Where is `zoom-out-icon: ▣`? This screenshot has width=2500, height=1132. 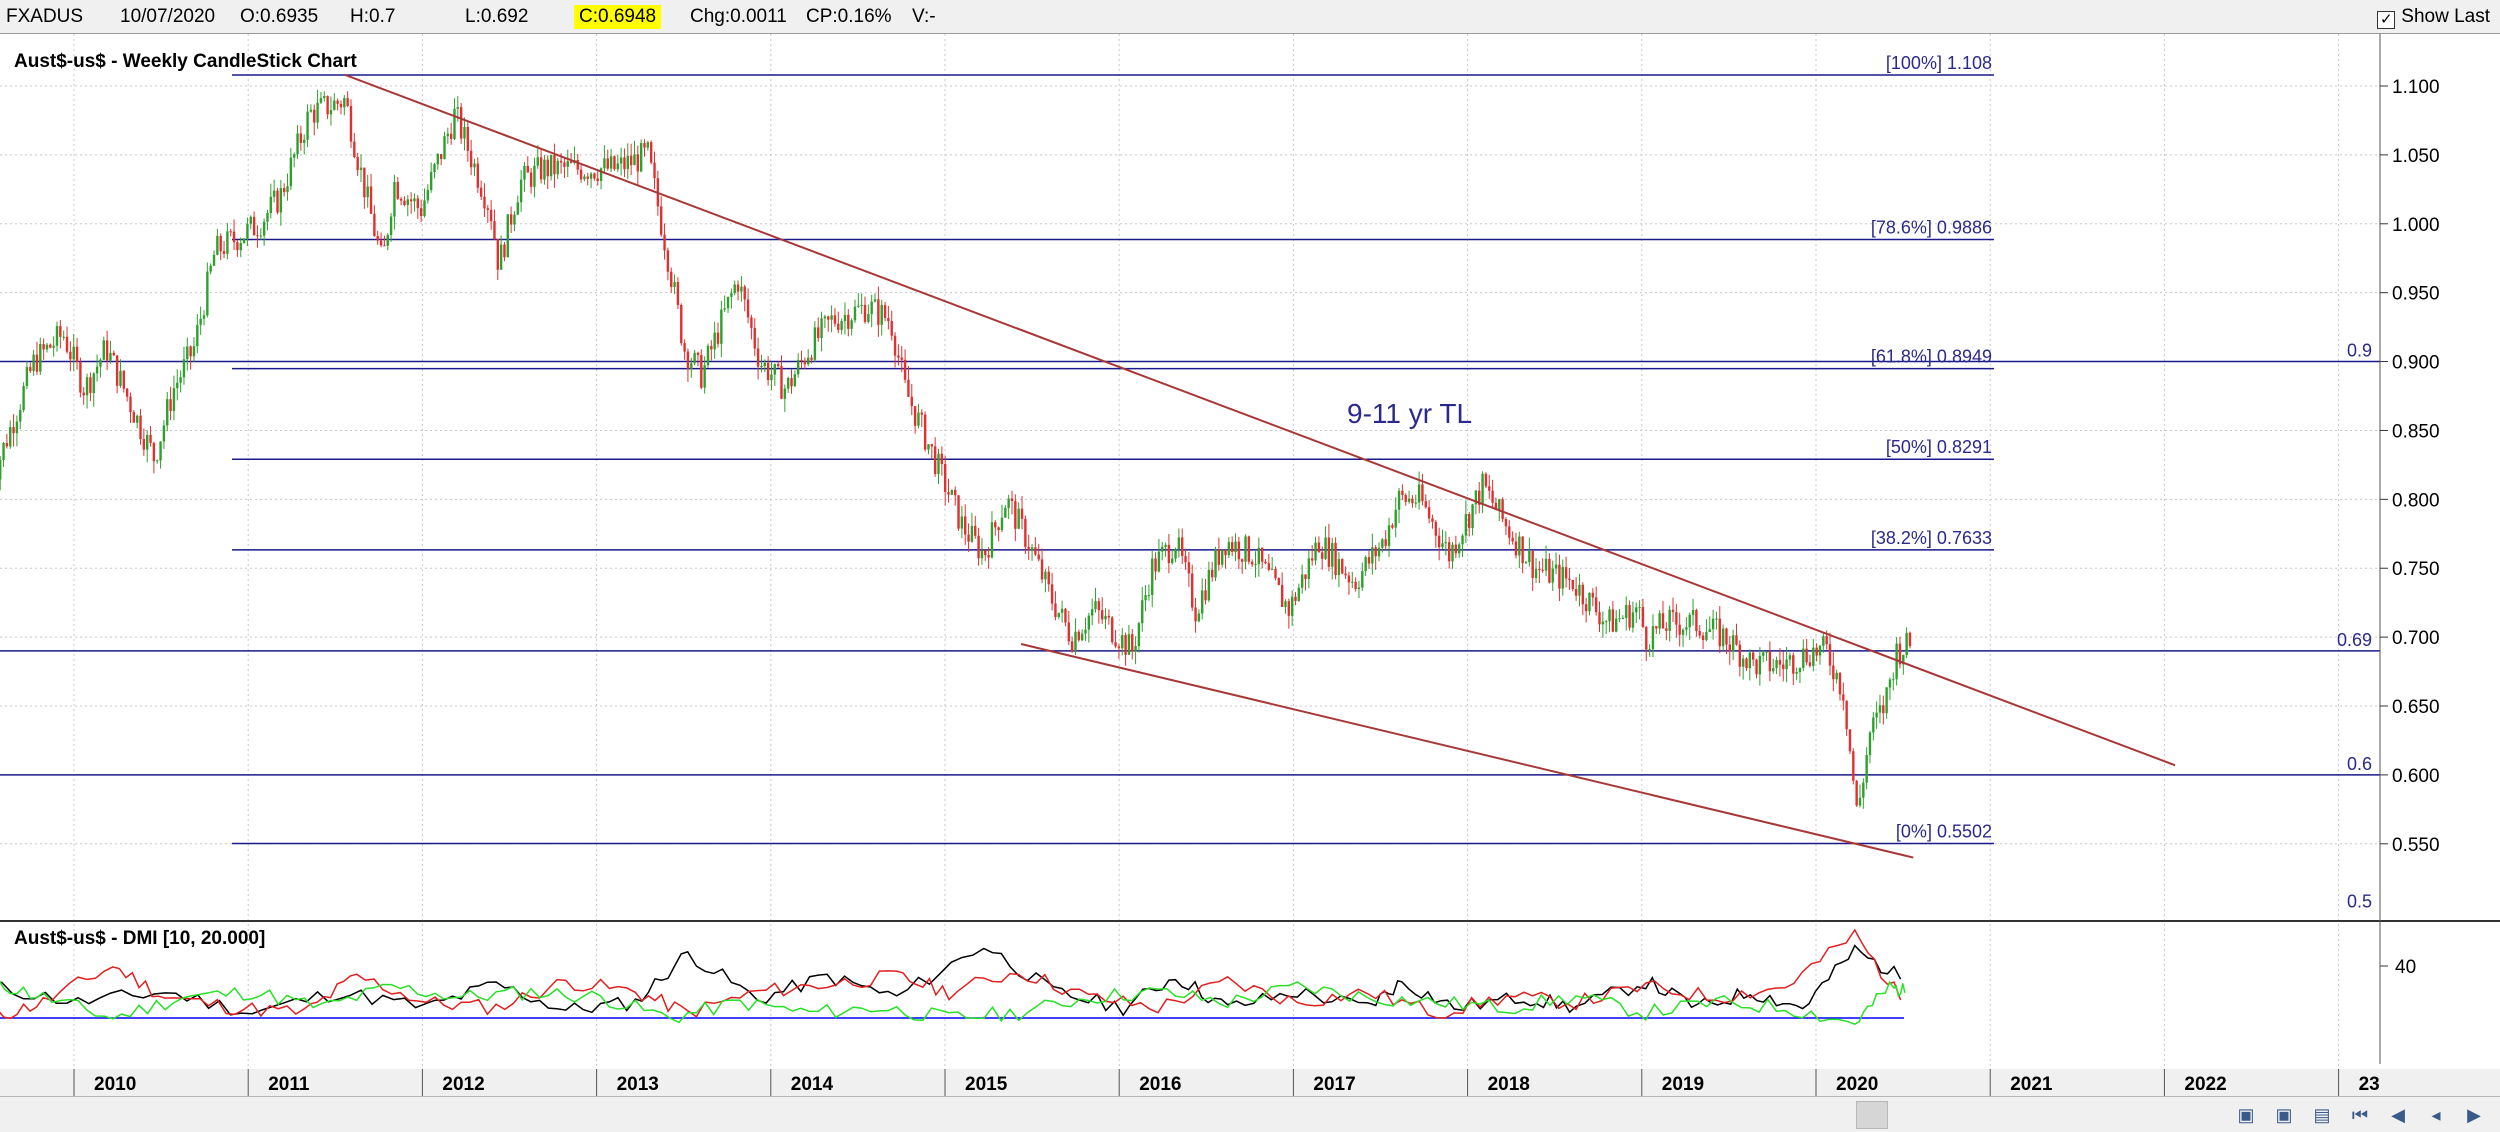
zoom-out-icon: ▣ is located at coordinates (2284, 1115).